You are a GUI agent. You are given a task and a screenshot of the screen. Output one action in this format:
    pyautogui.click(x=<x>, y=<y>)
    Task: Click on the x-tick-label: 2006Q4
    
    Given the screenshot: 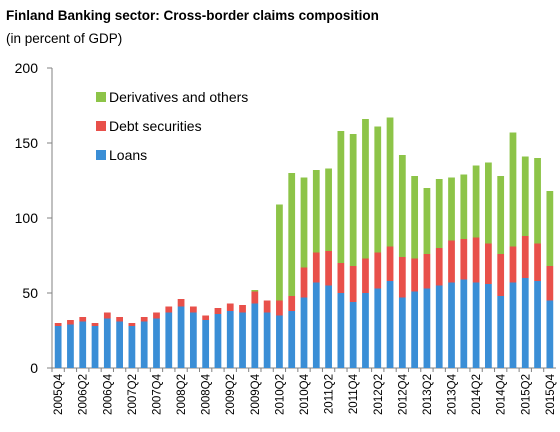 What is the action you would take?
    pyautogui.click(x=108, y=394)
    